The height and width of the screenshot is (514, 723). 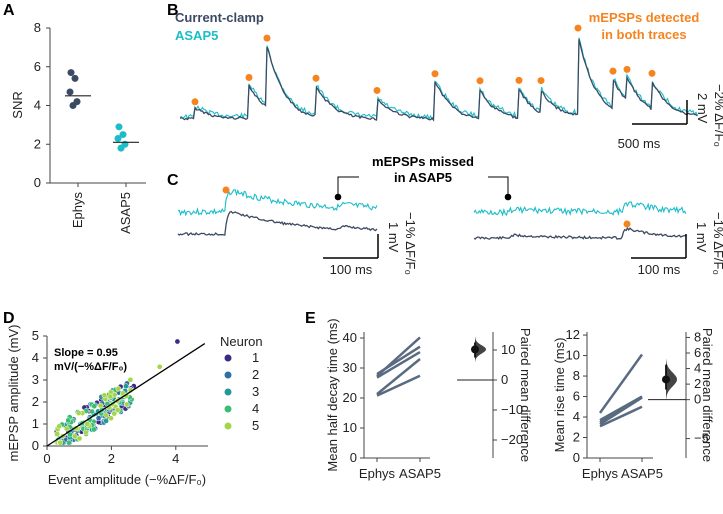 What do you see at coordinates (559, 395) in the screenshot?
I see `e2-ylabel: Mean rise time (ms)` at bounding box center [559, 395].